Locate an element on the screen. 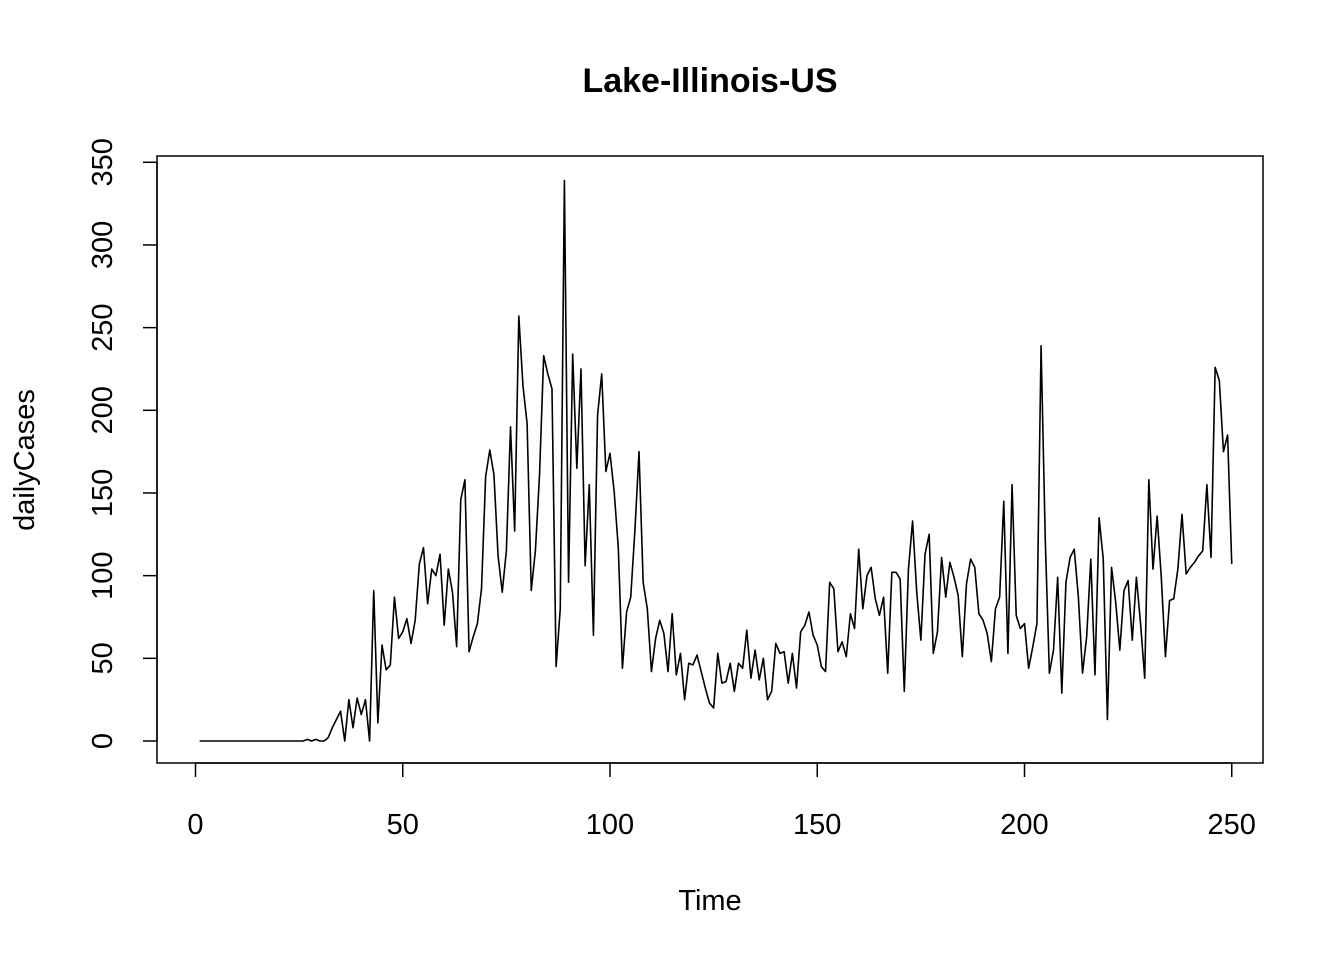 The height and width of the screenshot is (960, 1344). x-tick-label: 200 is located at coordinates (1024, 825).